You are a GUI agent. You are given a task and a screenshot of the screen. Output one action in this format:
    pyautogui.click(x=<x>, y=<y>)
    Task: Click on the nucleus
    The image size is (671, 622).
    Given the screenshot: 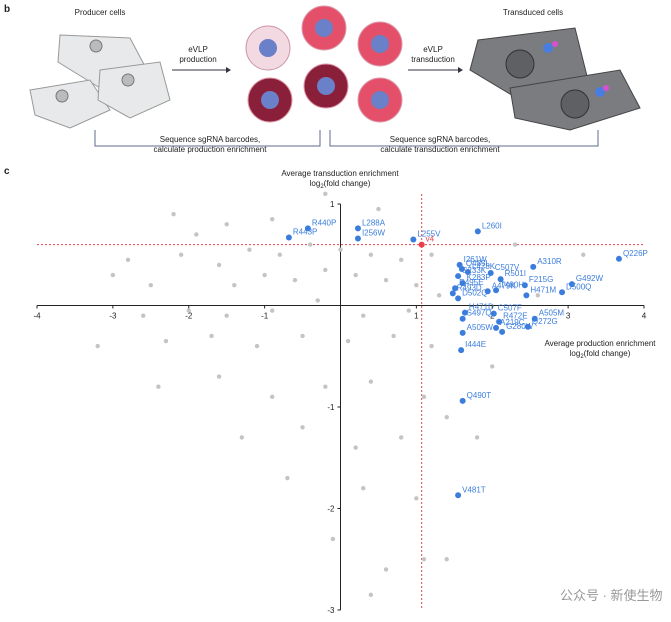 What is the action you would take?
    pyautogui.click(x=575, y=104)
    